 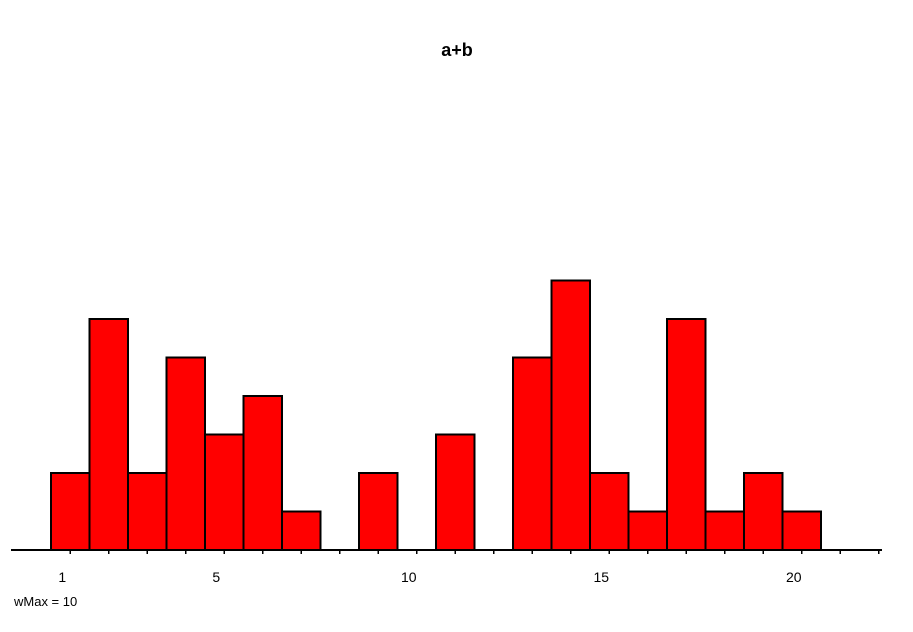 I want to click on chart-title: a+b, so click(x=457, y=50).